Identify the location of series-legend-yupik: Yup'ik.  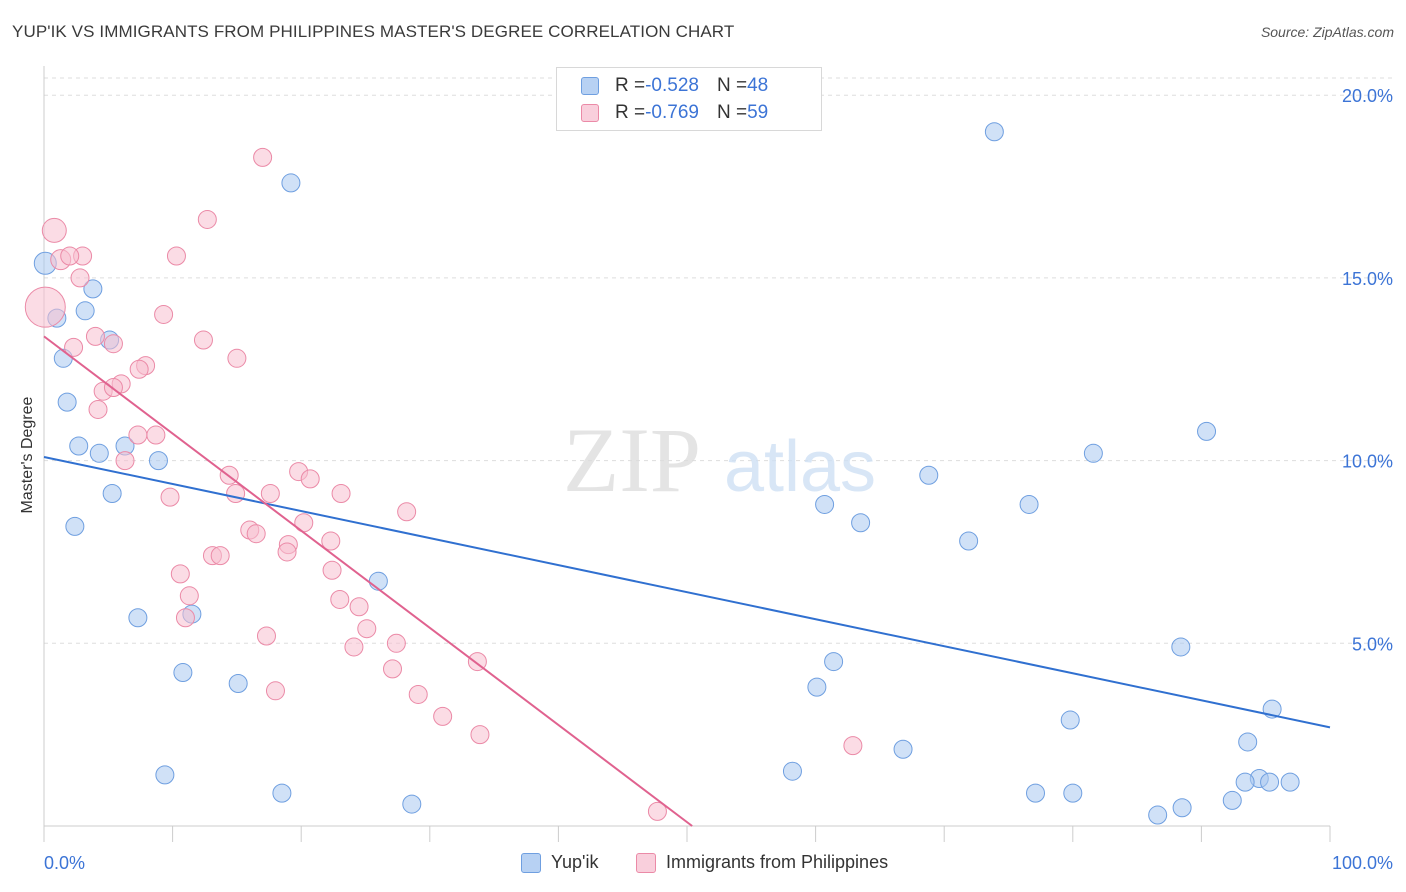
(559, 862).